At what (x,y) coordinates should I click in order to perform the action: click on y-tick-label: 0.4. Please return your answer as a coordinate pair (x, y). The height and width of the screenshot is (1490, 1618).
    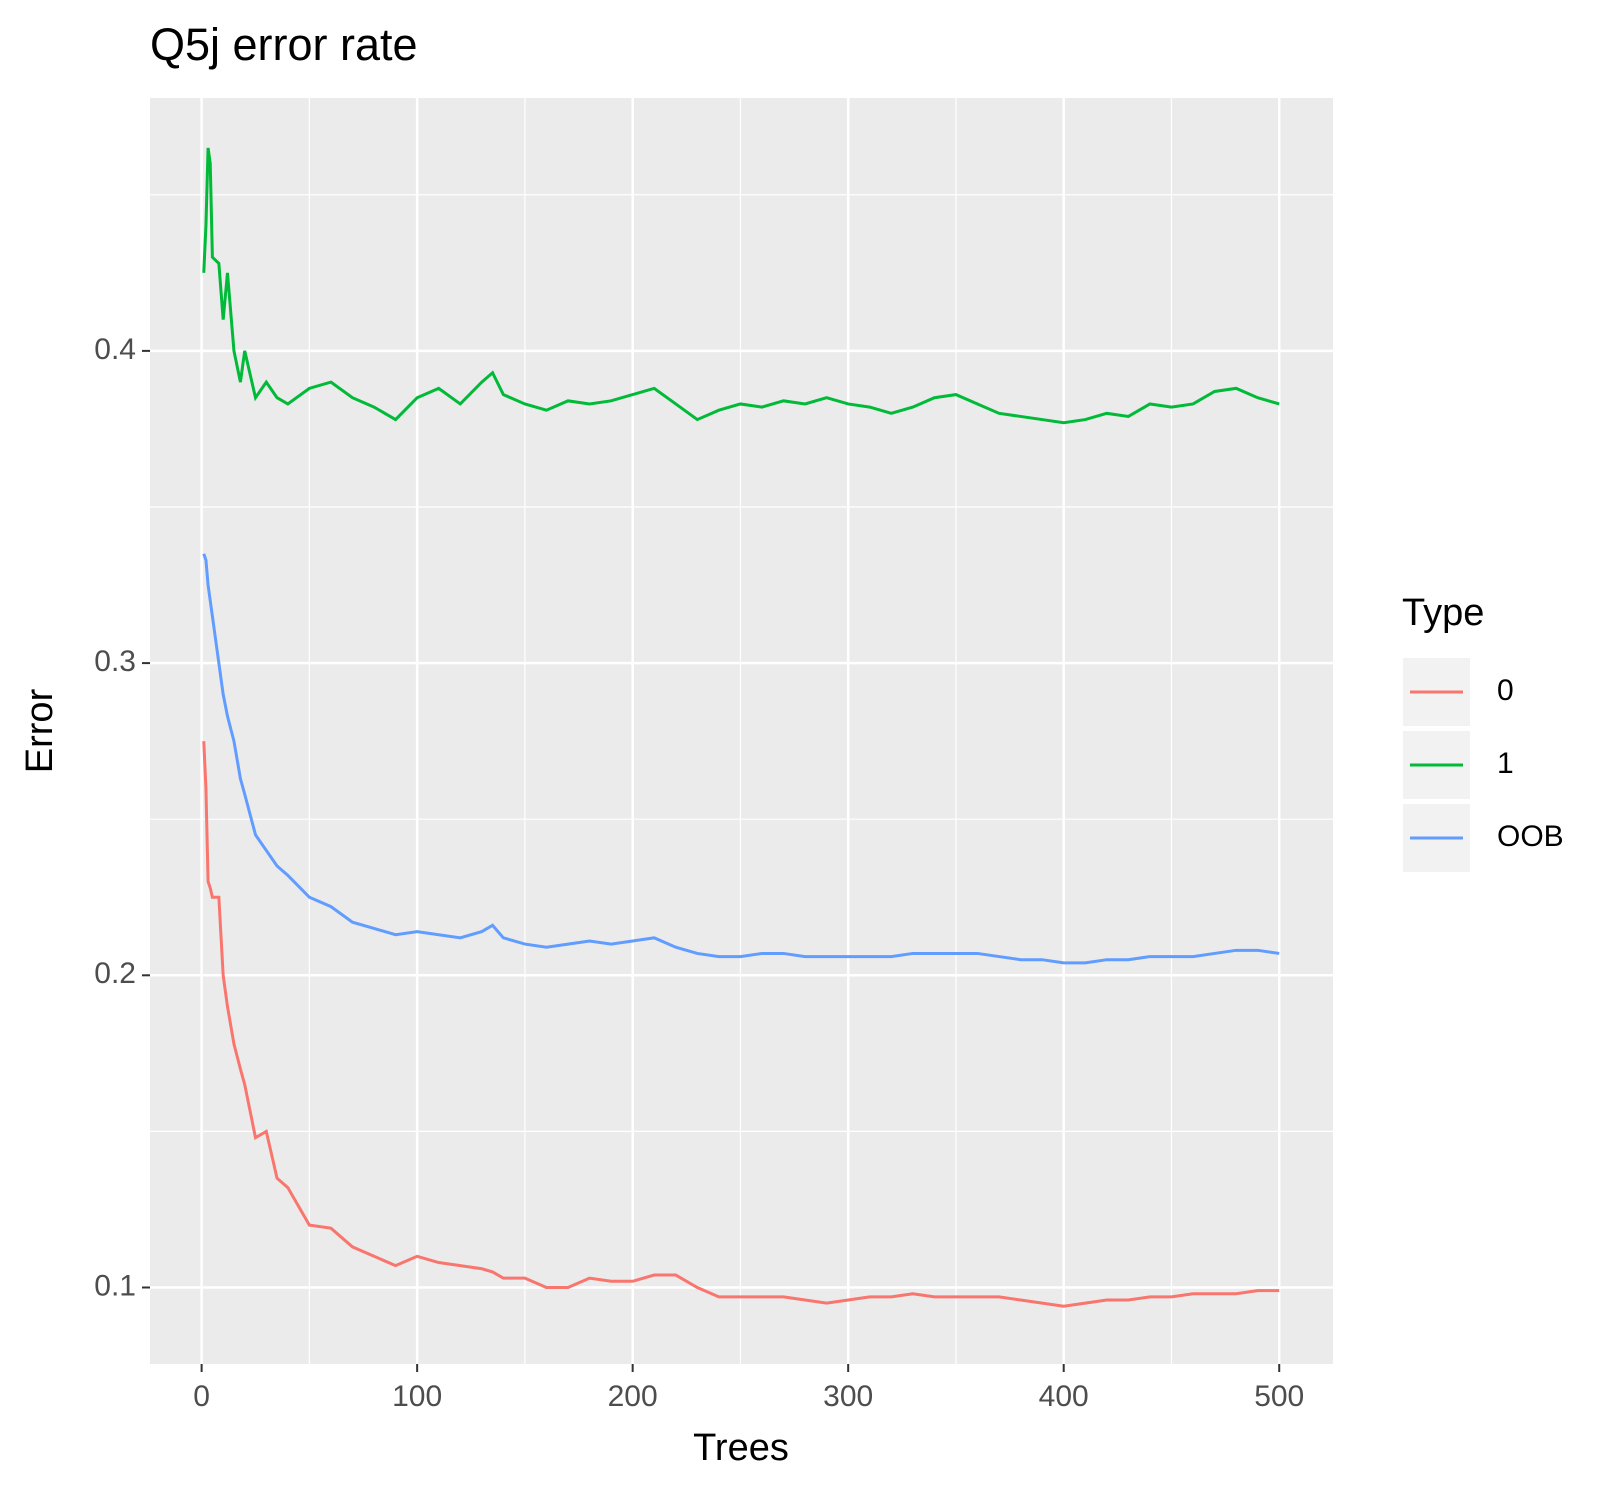
    Looking at the image, I should click on (115, 349).